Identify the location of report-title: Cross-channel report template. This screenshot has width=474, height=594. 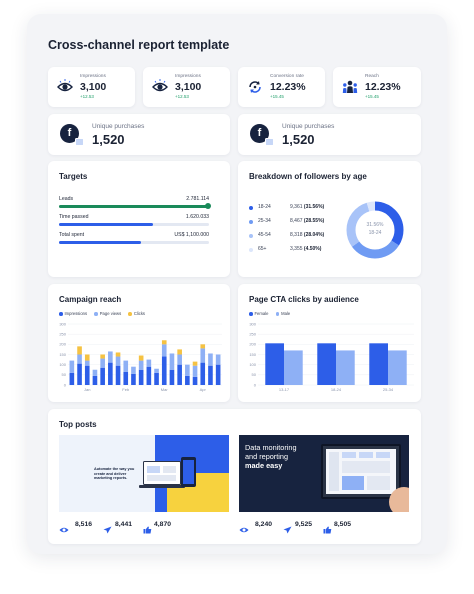
(139, 45).